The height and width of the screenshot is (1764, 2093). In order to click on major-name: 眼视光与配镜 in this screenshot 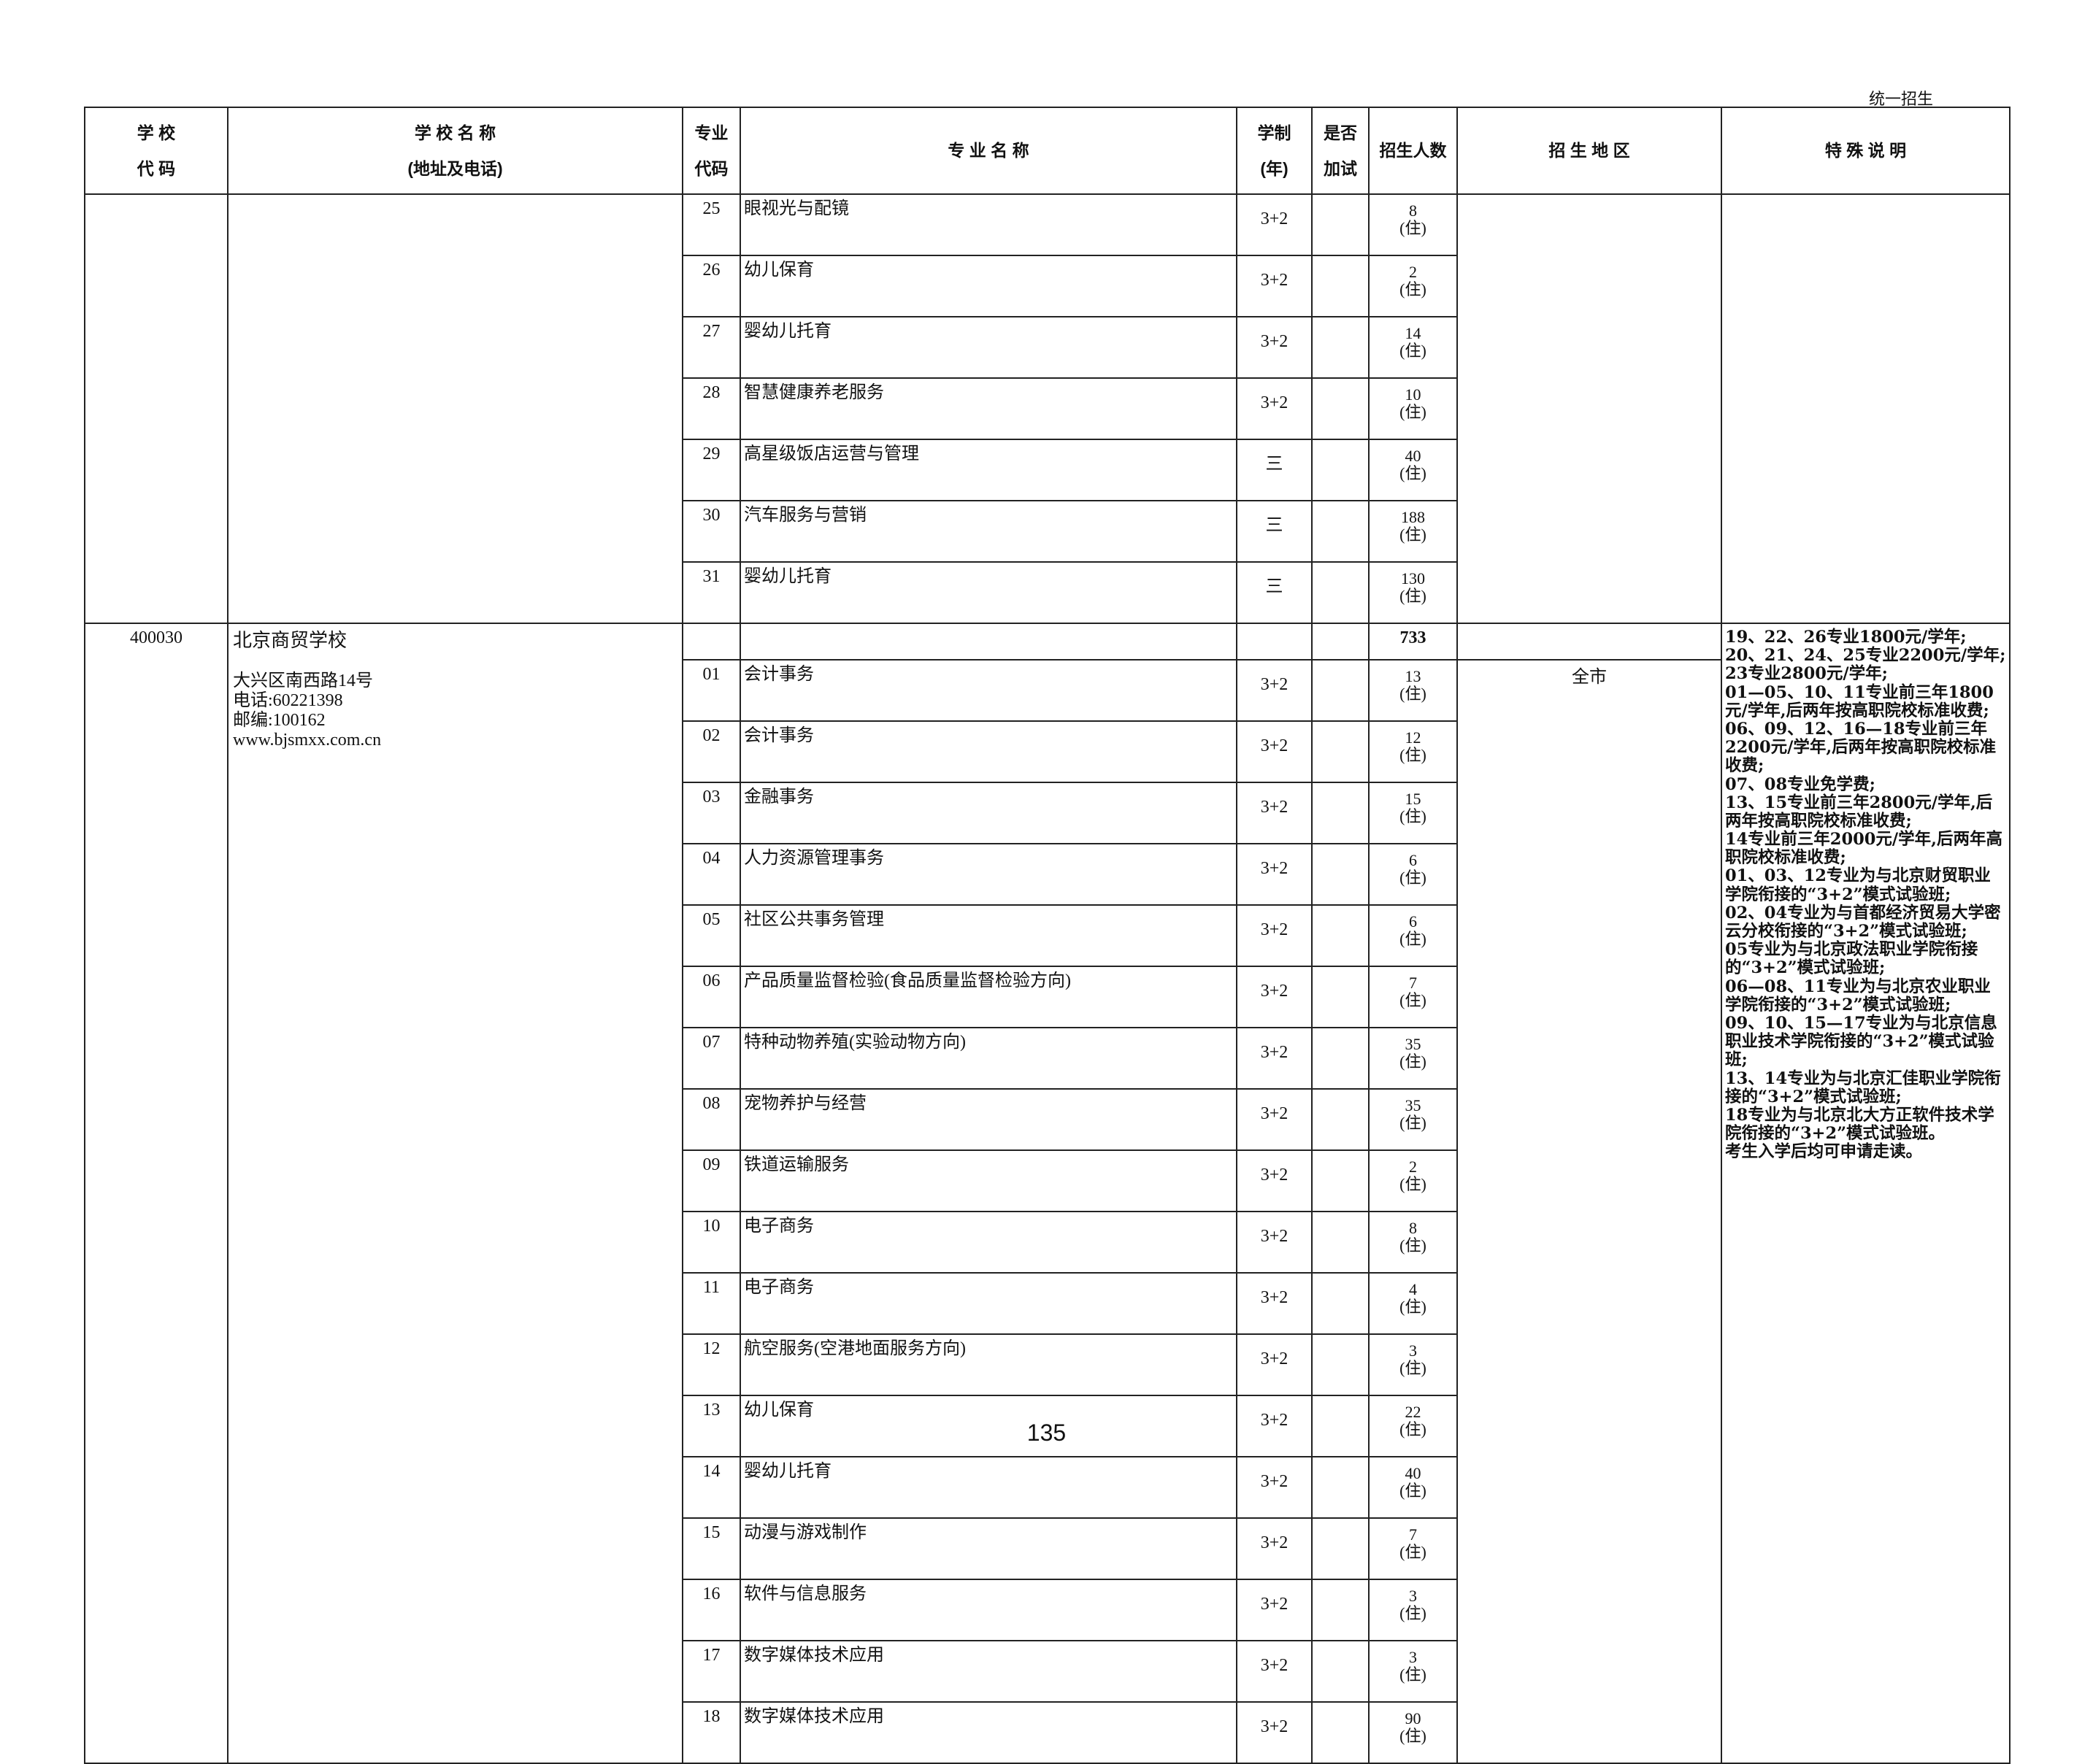, I will do `click(988, 224)`.